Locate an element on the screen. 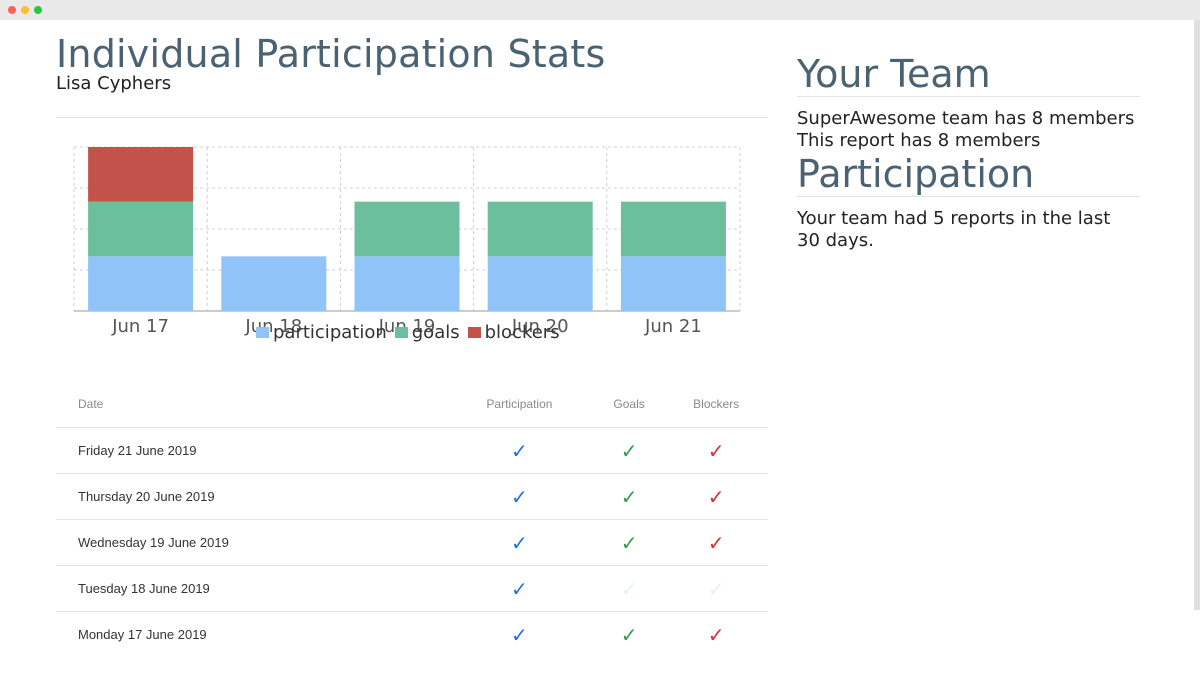  x-tick-label: Jun 21 is located at coordinates (673, 326).